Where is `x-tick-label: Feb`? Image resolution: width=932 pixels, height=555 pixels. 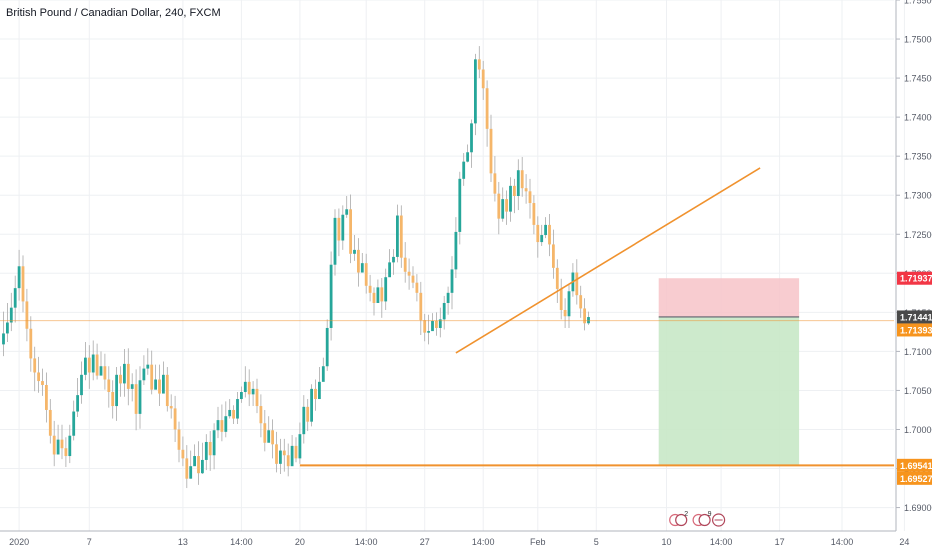
x-tick-label: Feb is located at coordinates (538, 542).